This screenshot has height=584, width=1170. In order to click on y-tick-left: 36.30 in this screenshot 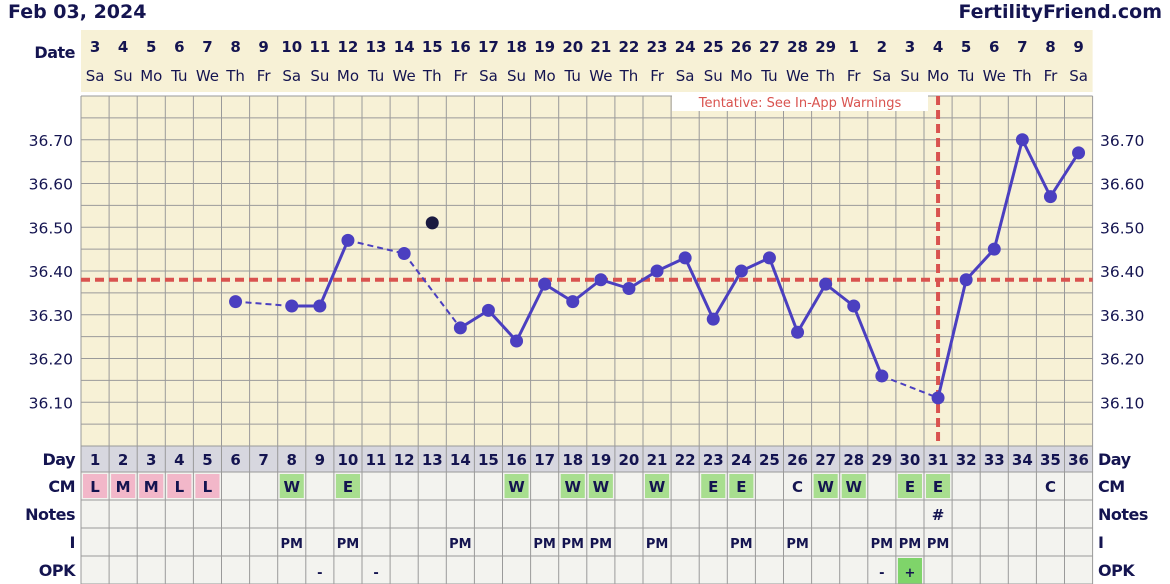, I will do `click(51, 316)`.